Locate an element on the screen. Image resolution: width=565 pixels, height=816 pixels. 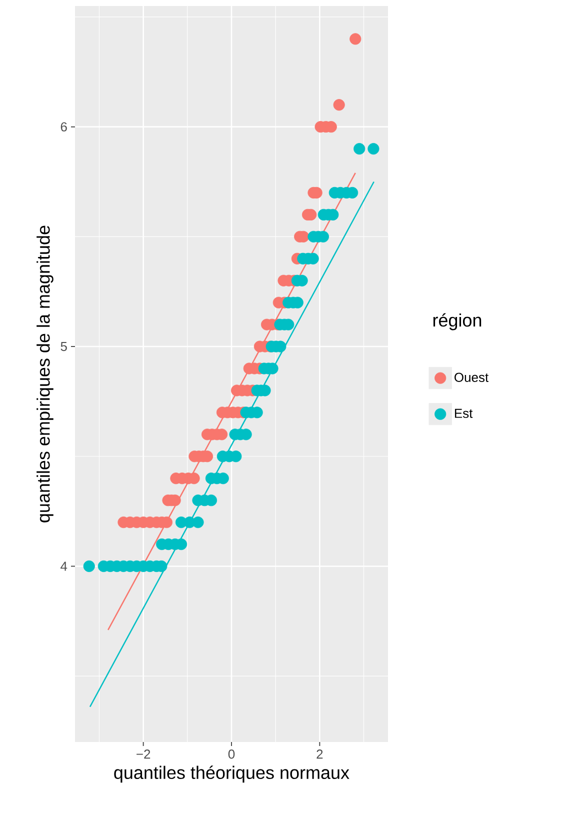
legend-title: région is located at coordinates (457, 321).